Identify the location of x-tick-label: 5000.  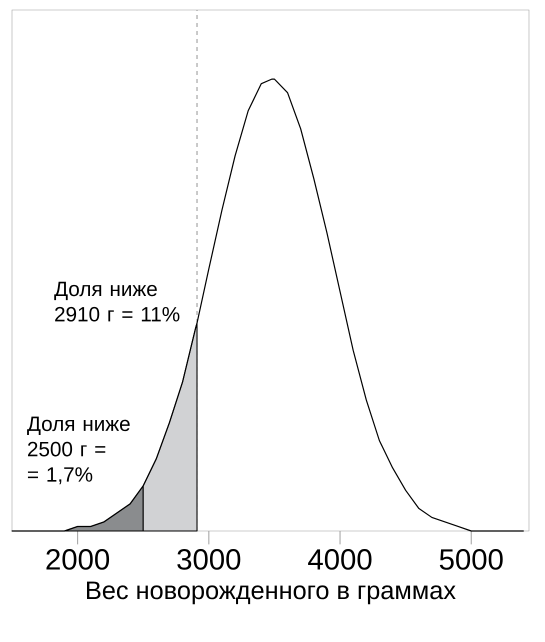
(471, 559).